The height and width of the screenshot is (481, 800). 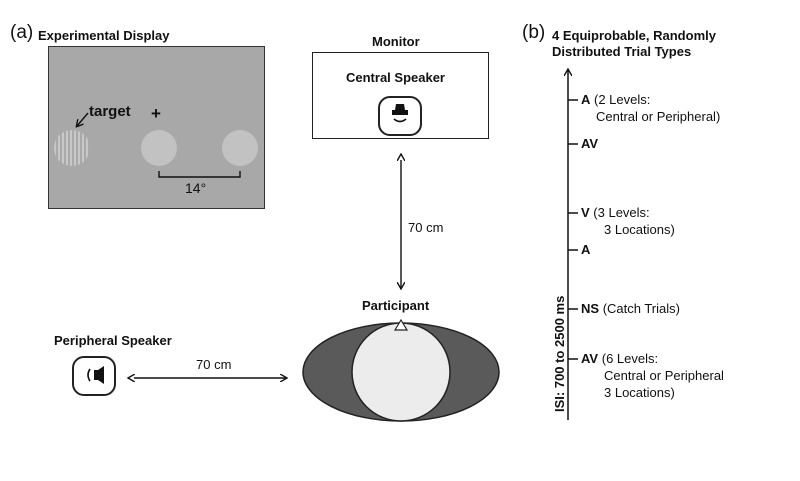 What do you see at coordinates (630, 358) in the screenshot?
I see `trial-6-detail: (6 Levels:` at bounding box center [630, 358].